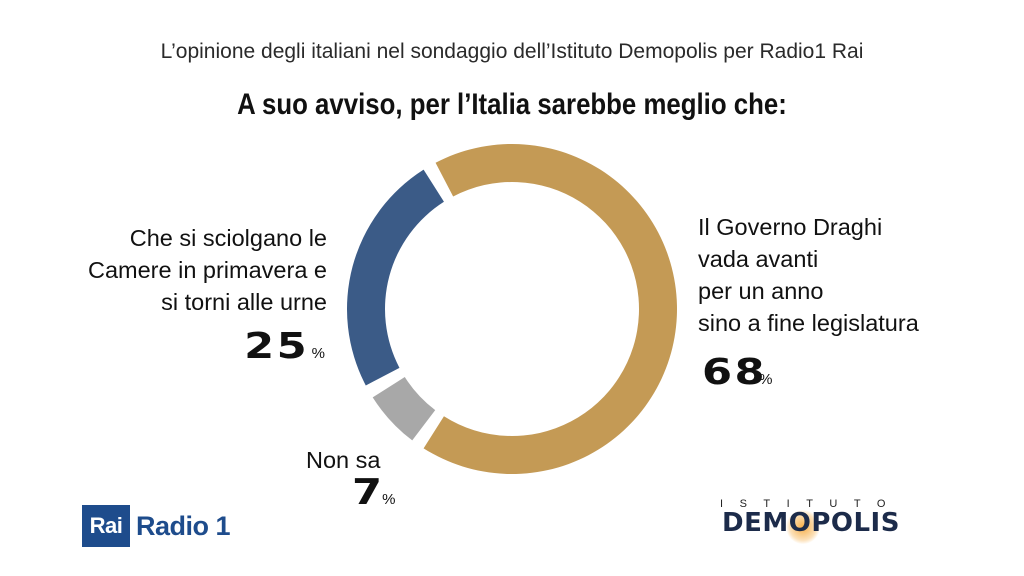 The width and height of the screenshot is (1024, 576). I want to click on pct-non-sa: 7%, so click(373, 492).